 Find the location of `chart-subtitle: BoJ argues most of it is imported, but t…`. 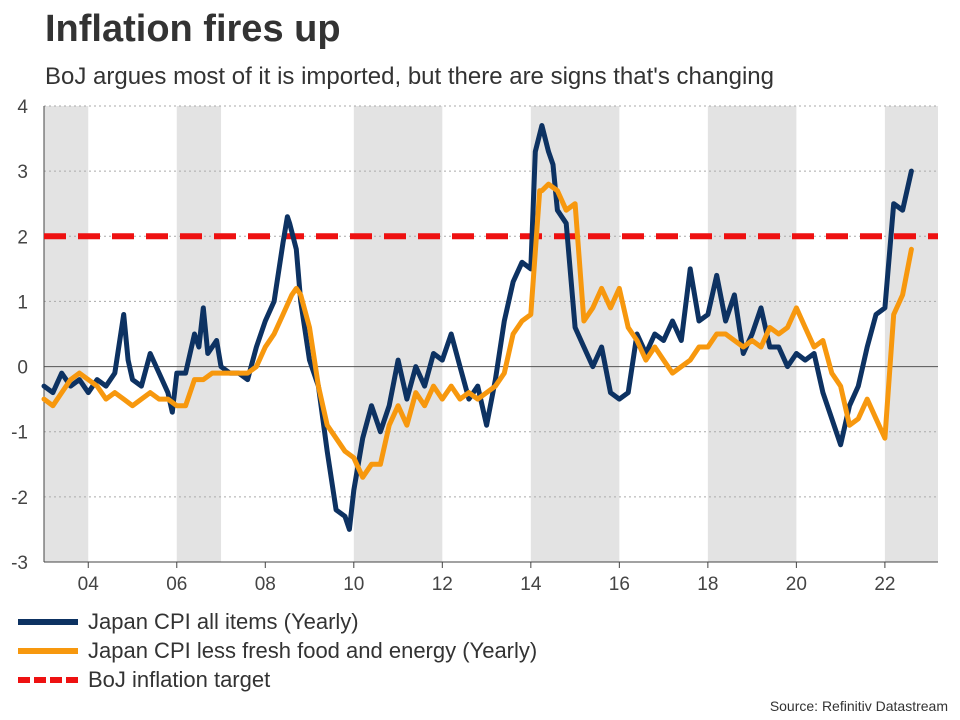

chart-subtitle: BoJ argues most of it is imported, but t… is located at coordinates (409, 76).